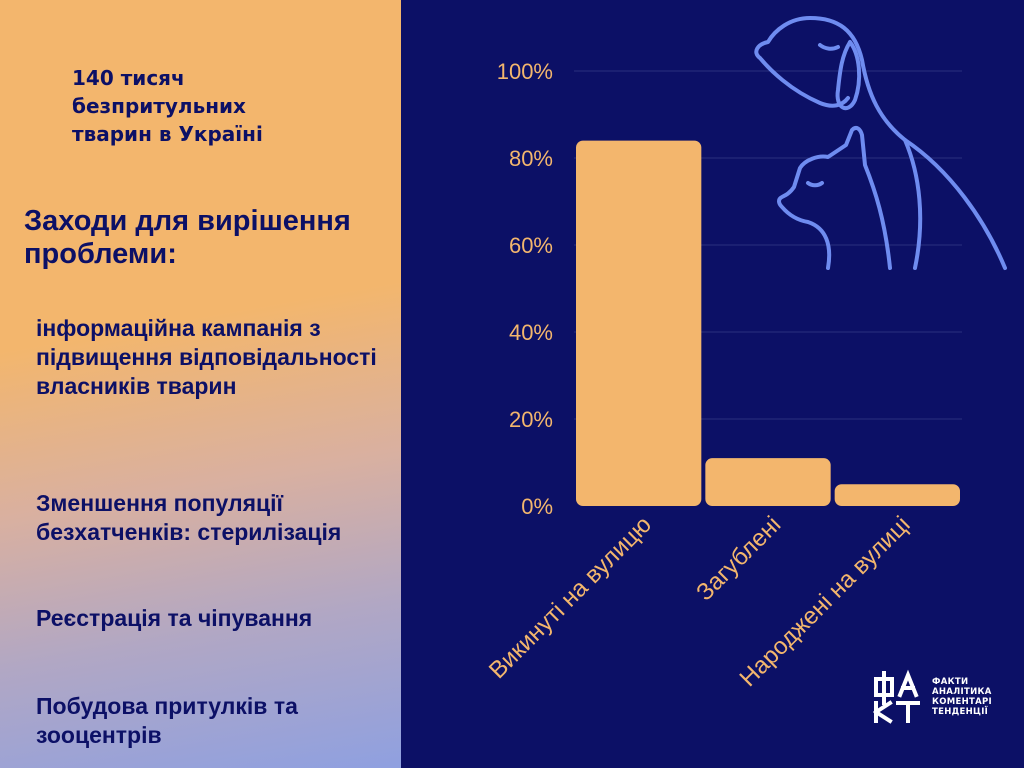 The width and height of the screenshot is (1024, 768). What do you see at coordinates (167, 134) in the screenshot?
I see `headline-line: тварин в Україні` at bounding box center [167, 134].